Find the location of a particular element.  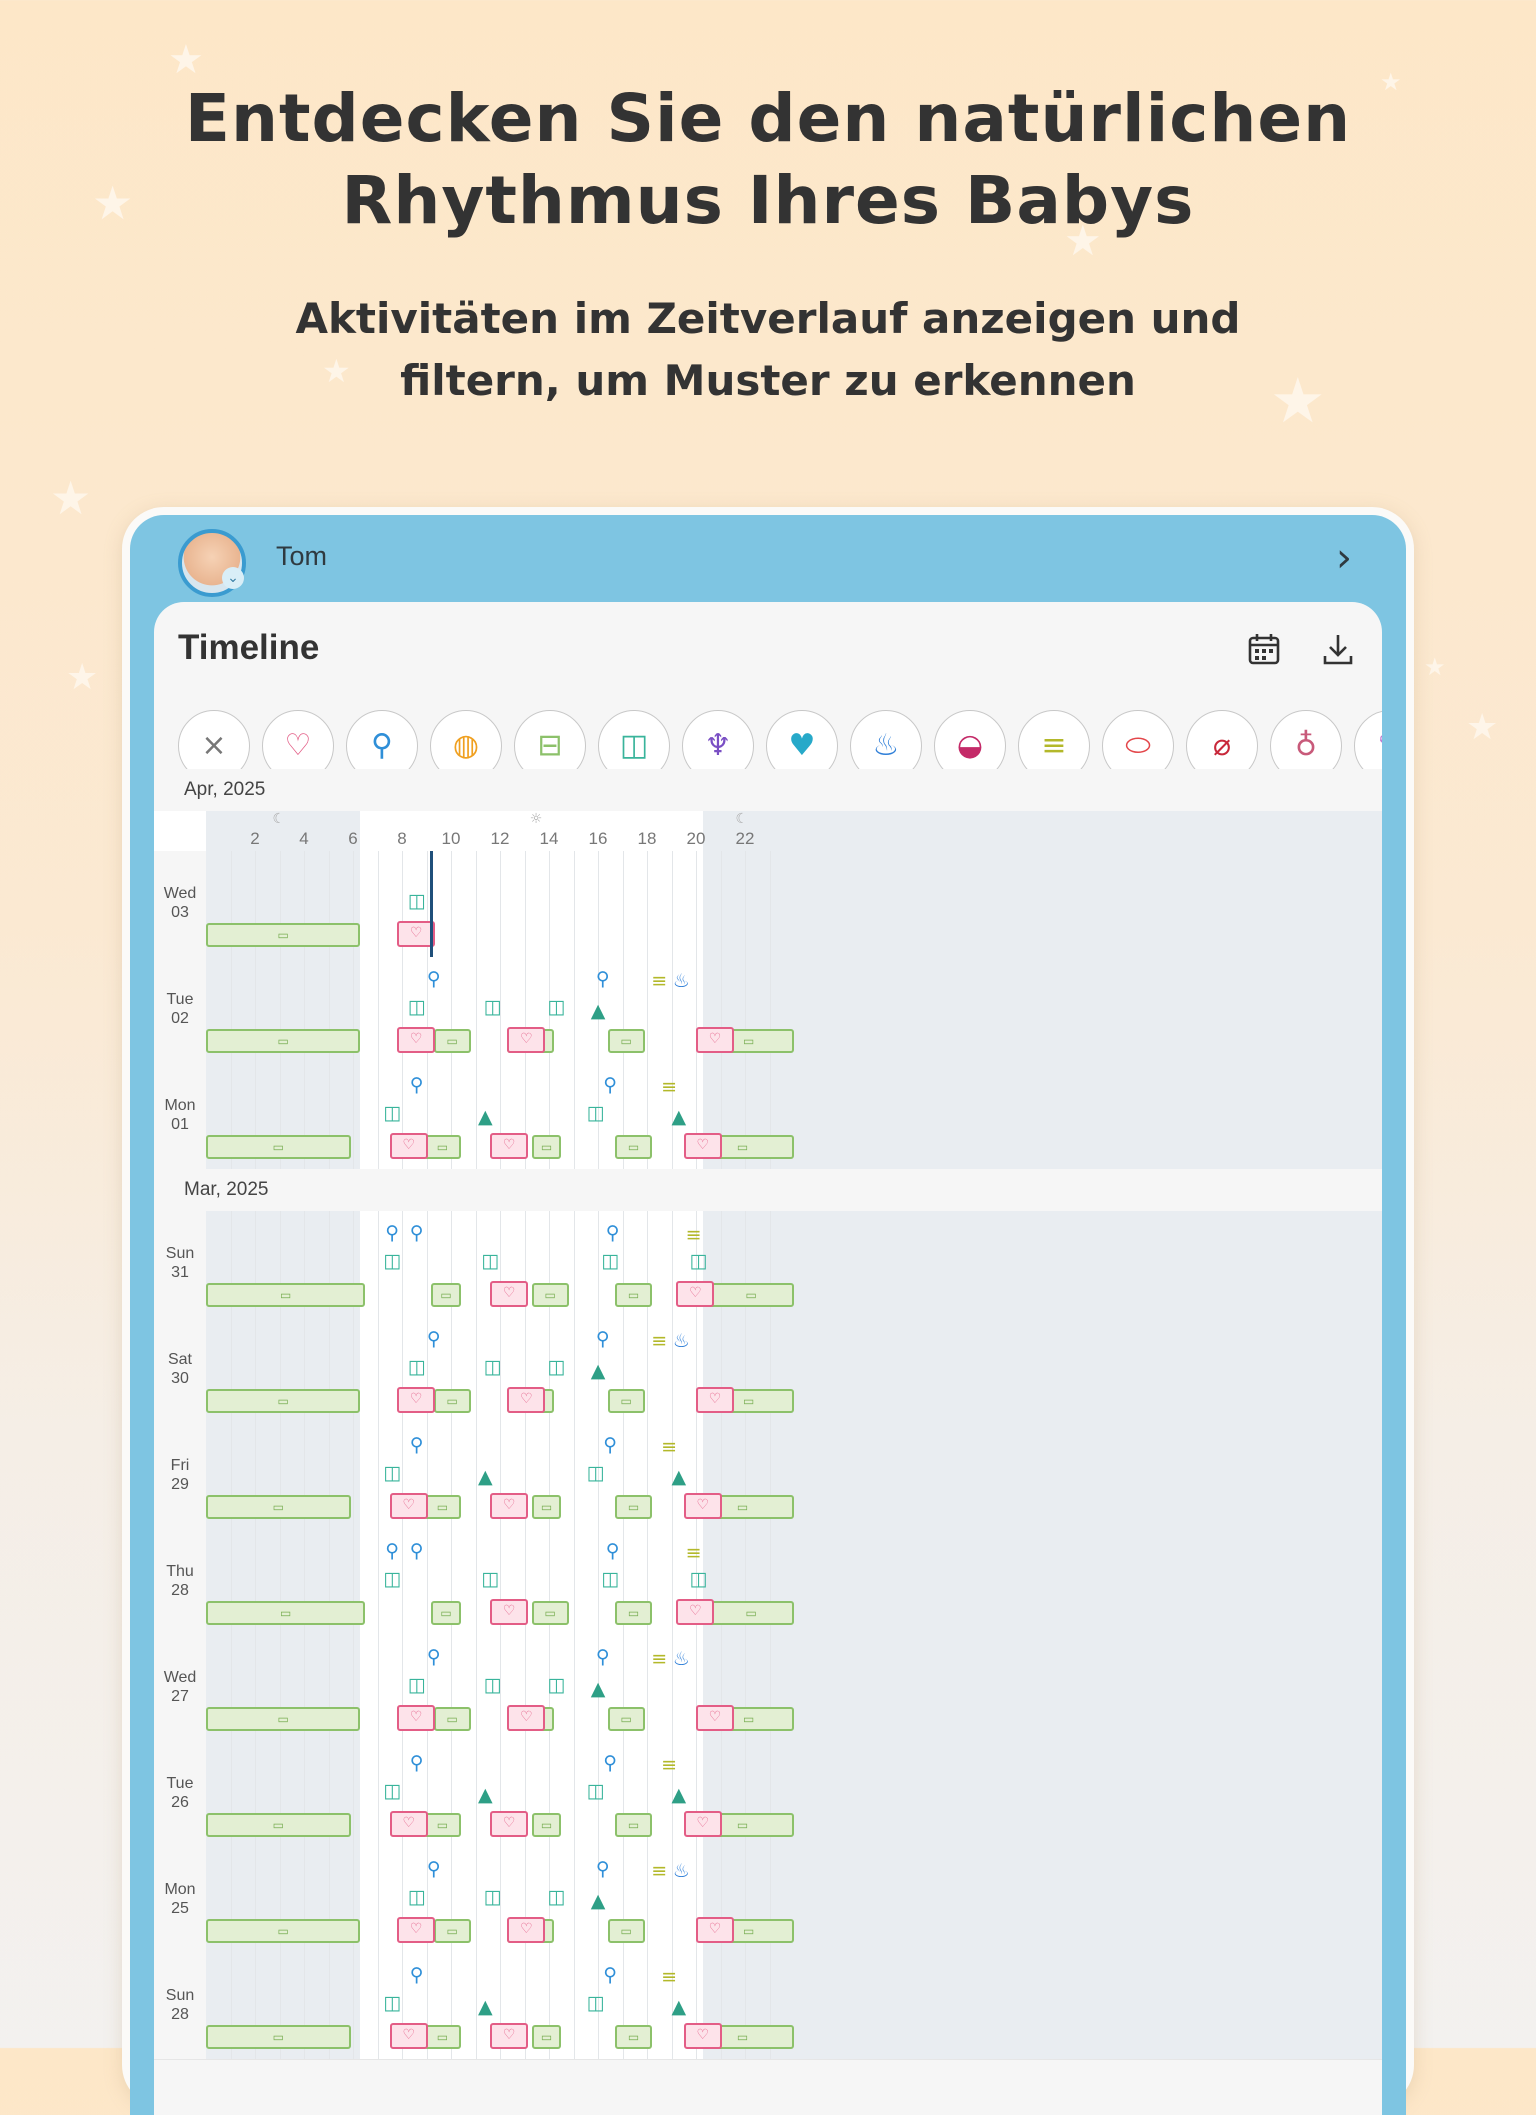

day-row: Wed 03 ▭ ♡ ◫ is located at coordinates (768, 904).